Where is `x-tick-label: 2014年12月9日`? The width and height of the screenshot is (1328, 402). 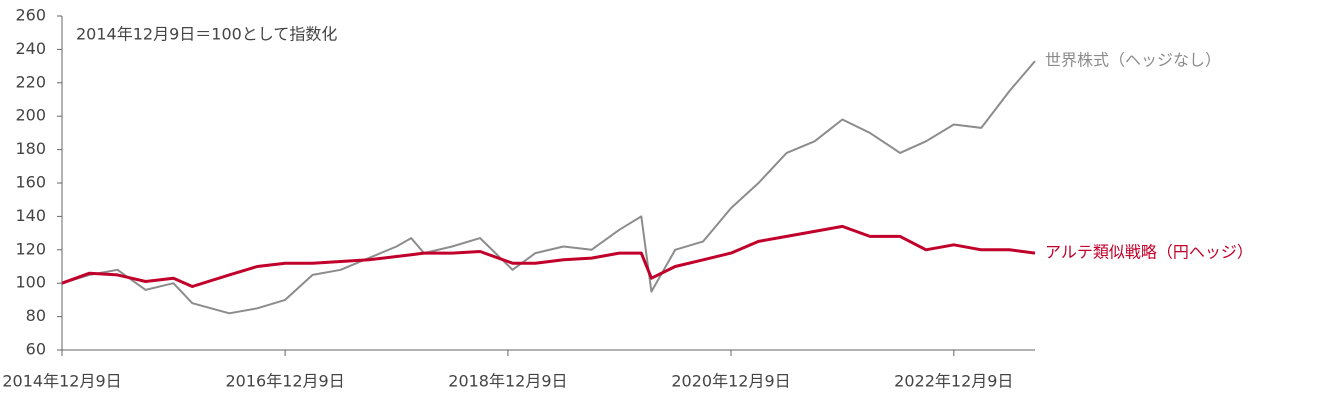
x-tick-label: 2014年12月9日 is located at coordinates (61, 381).